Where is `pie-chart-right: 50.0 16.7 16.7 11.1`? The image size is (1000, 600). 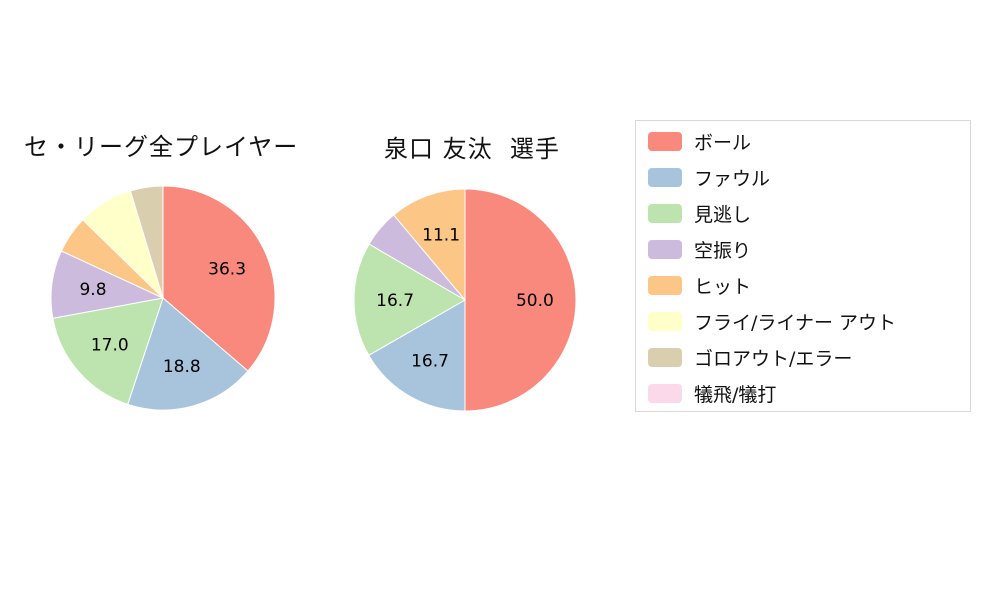
pie-chart-right: 50.0 16.7 16.7 11.1 is located at coordinates (465, 300).